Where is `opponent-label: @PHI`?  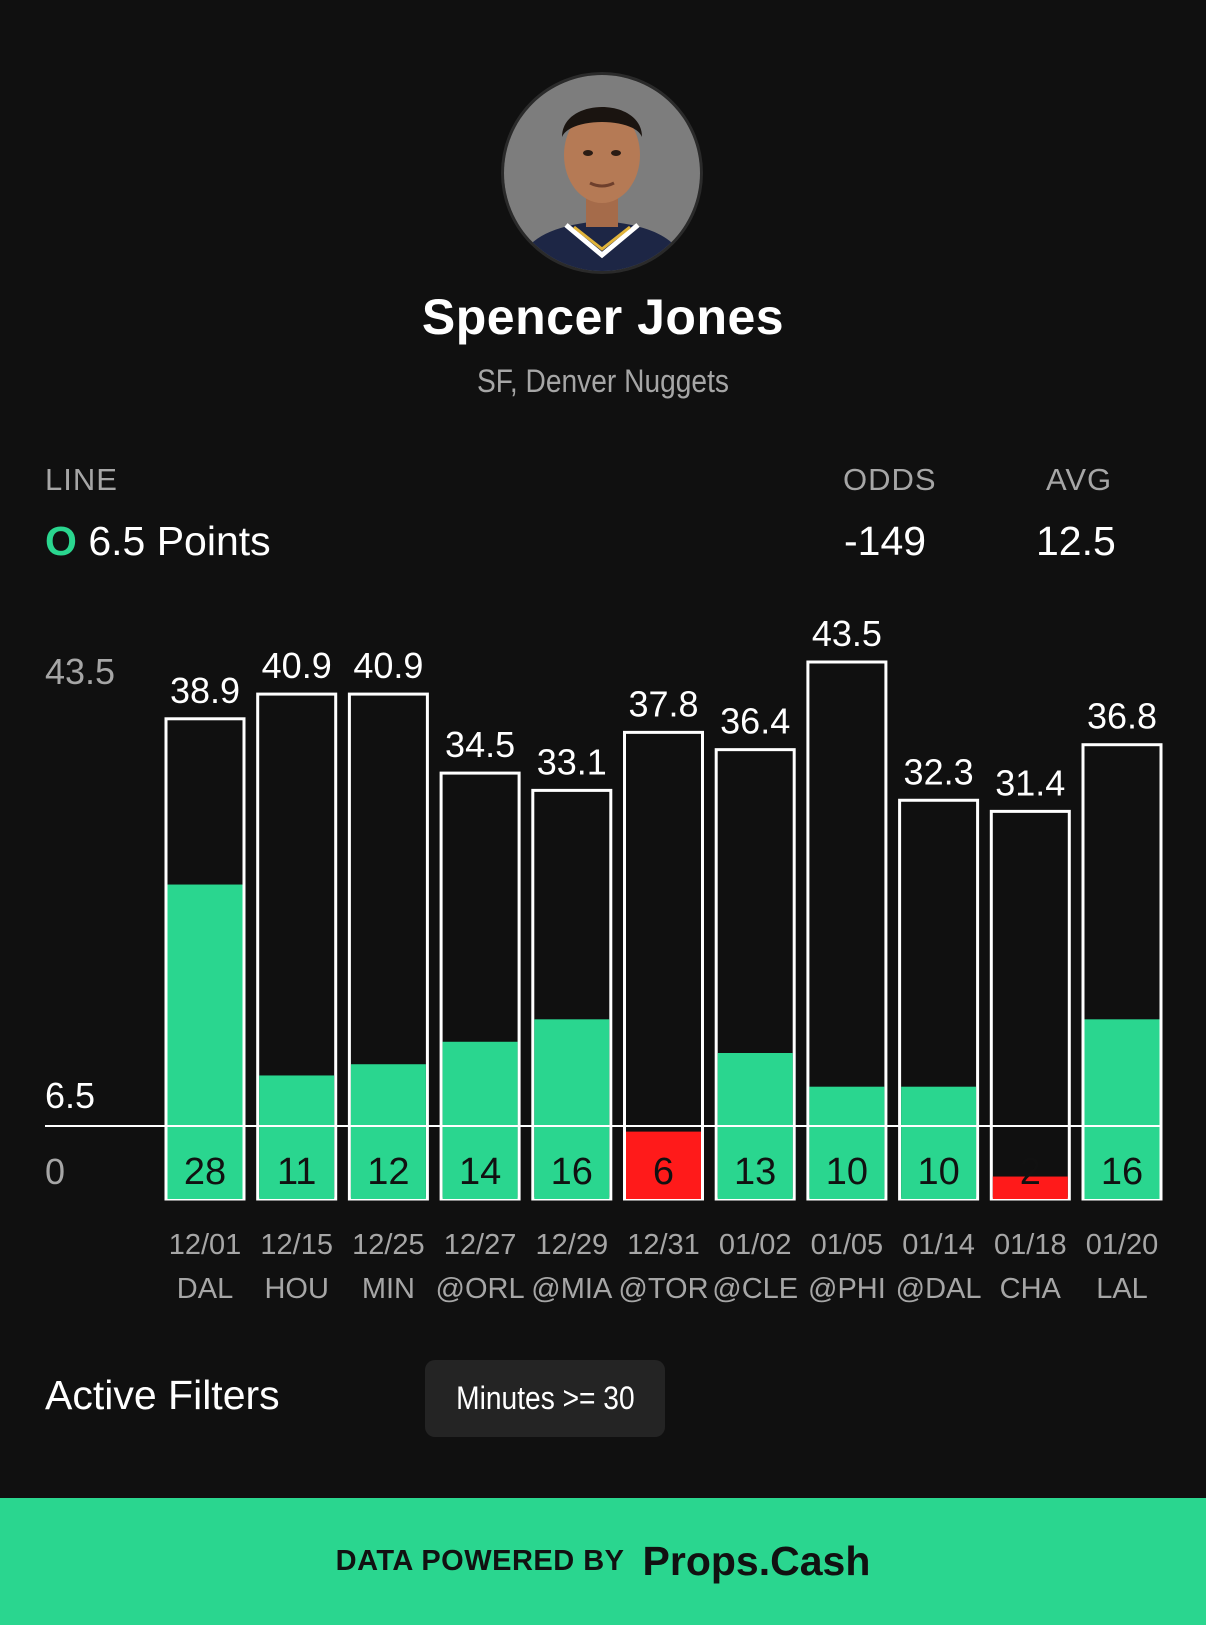 opponent-label: @PHI is located at coordinates (847, 1289).